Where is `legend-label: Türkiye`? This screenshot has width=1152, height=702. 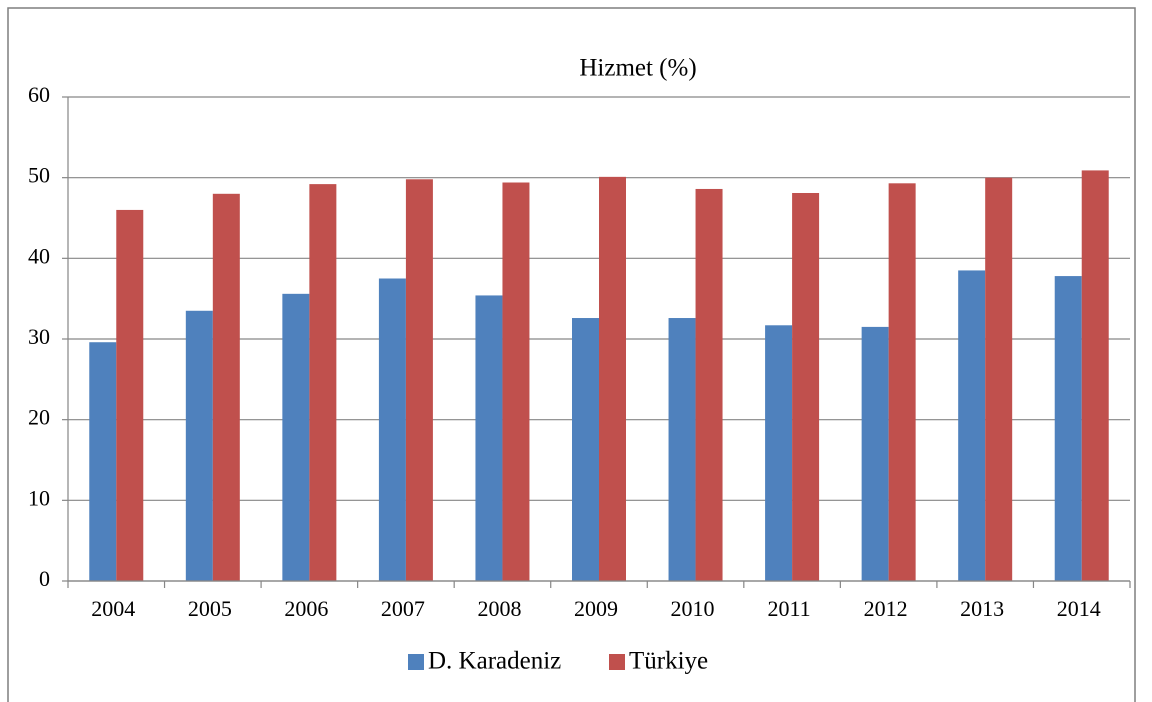 legend-label: Türkiye is located at coordinates (668, 661).